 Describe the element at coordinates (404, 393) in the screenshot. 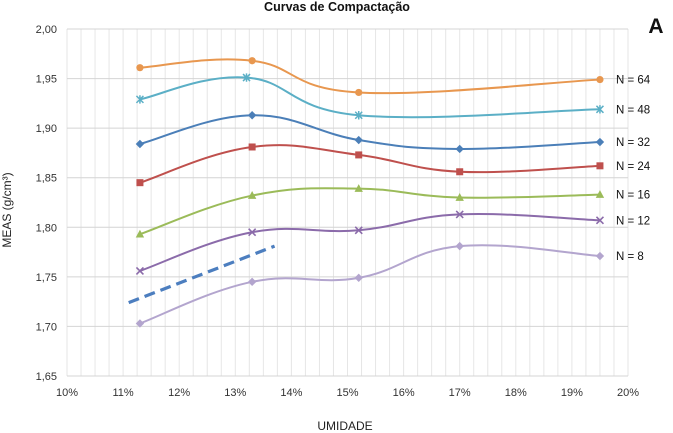

I see `x-tick-label: 16%` at that location.